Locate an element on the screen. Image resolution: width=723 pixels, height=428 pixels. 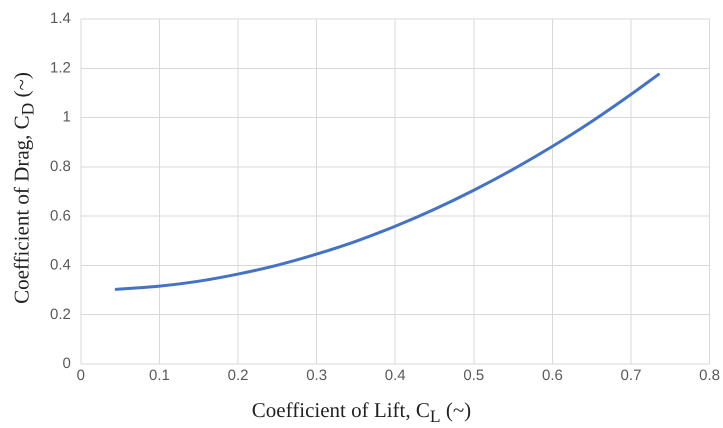
x-tick-label: 0.2 is located at coordinates (238, 375).